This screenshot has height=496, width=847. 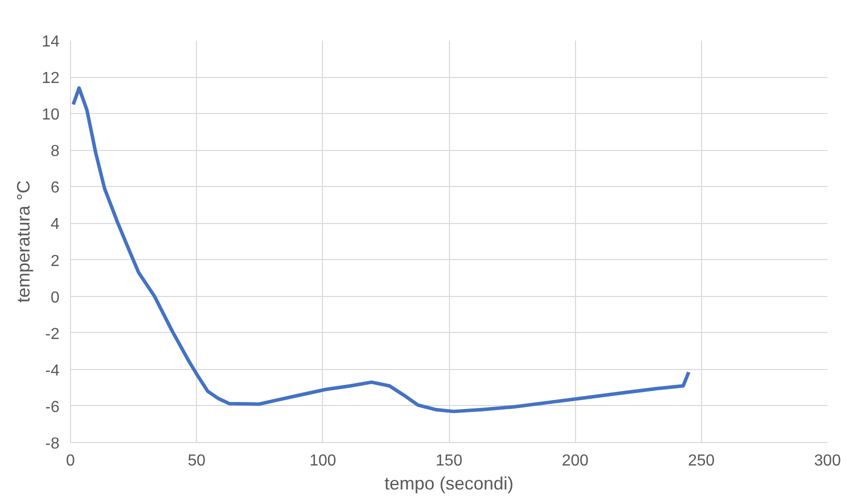 What do you see at coordinates (701, 461) in the screenshot?
I see `x-tick-label: 250` at bounding box center [701, 461].